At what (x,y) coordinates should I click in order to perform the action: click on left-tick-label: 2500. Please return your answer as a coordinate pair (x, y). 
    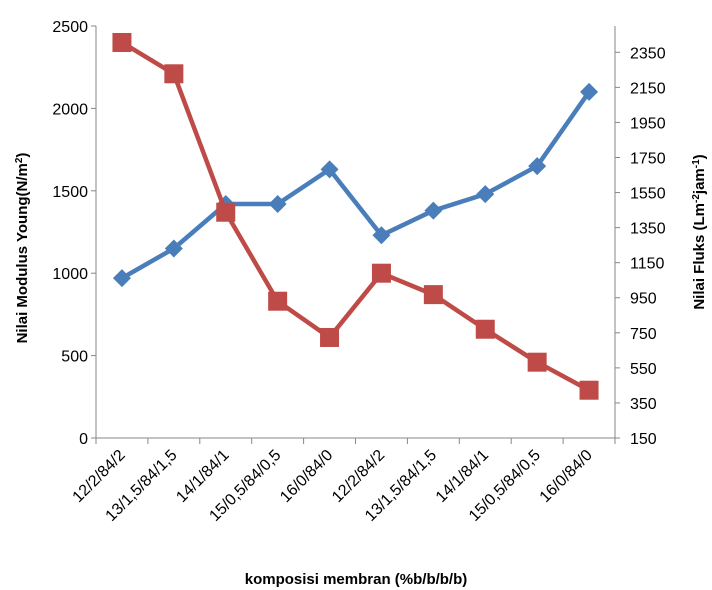
    Looking at the image, I should click on (70, 27).